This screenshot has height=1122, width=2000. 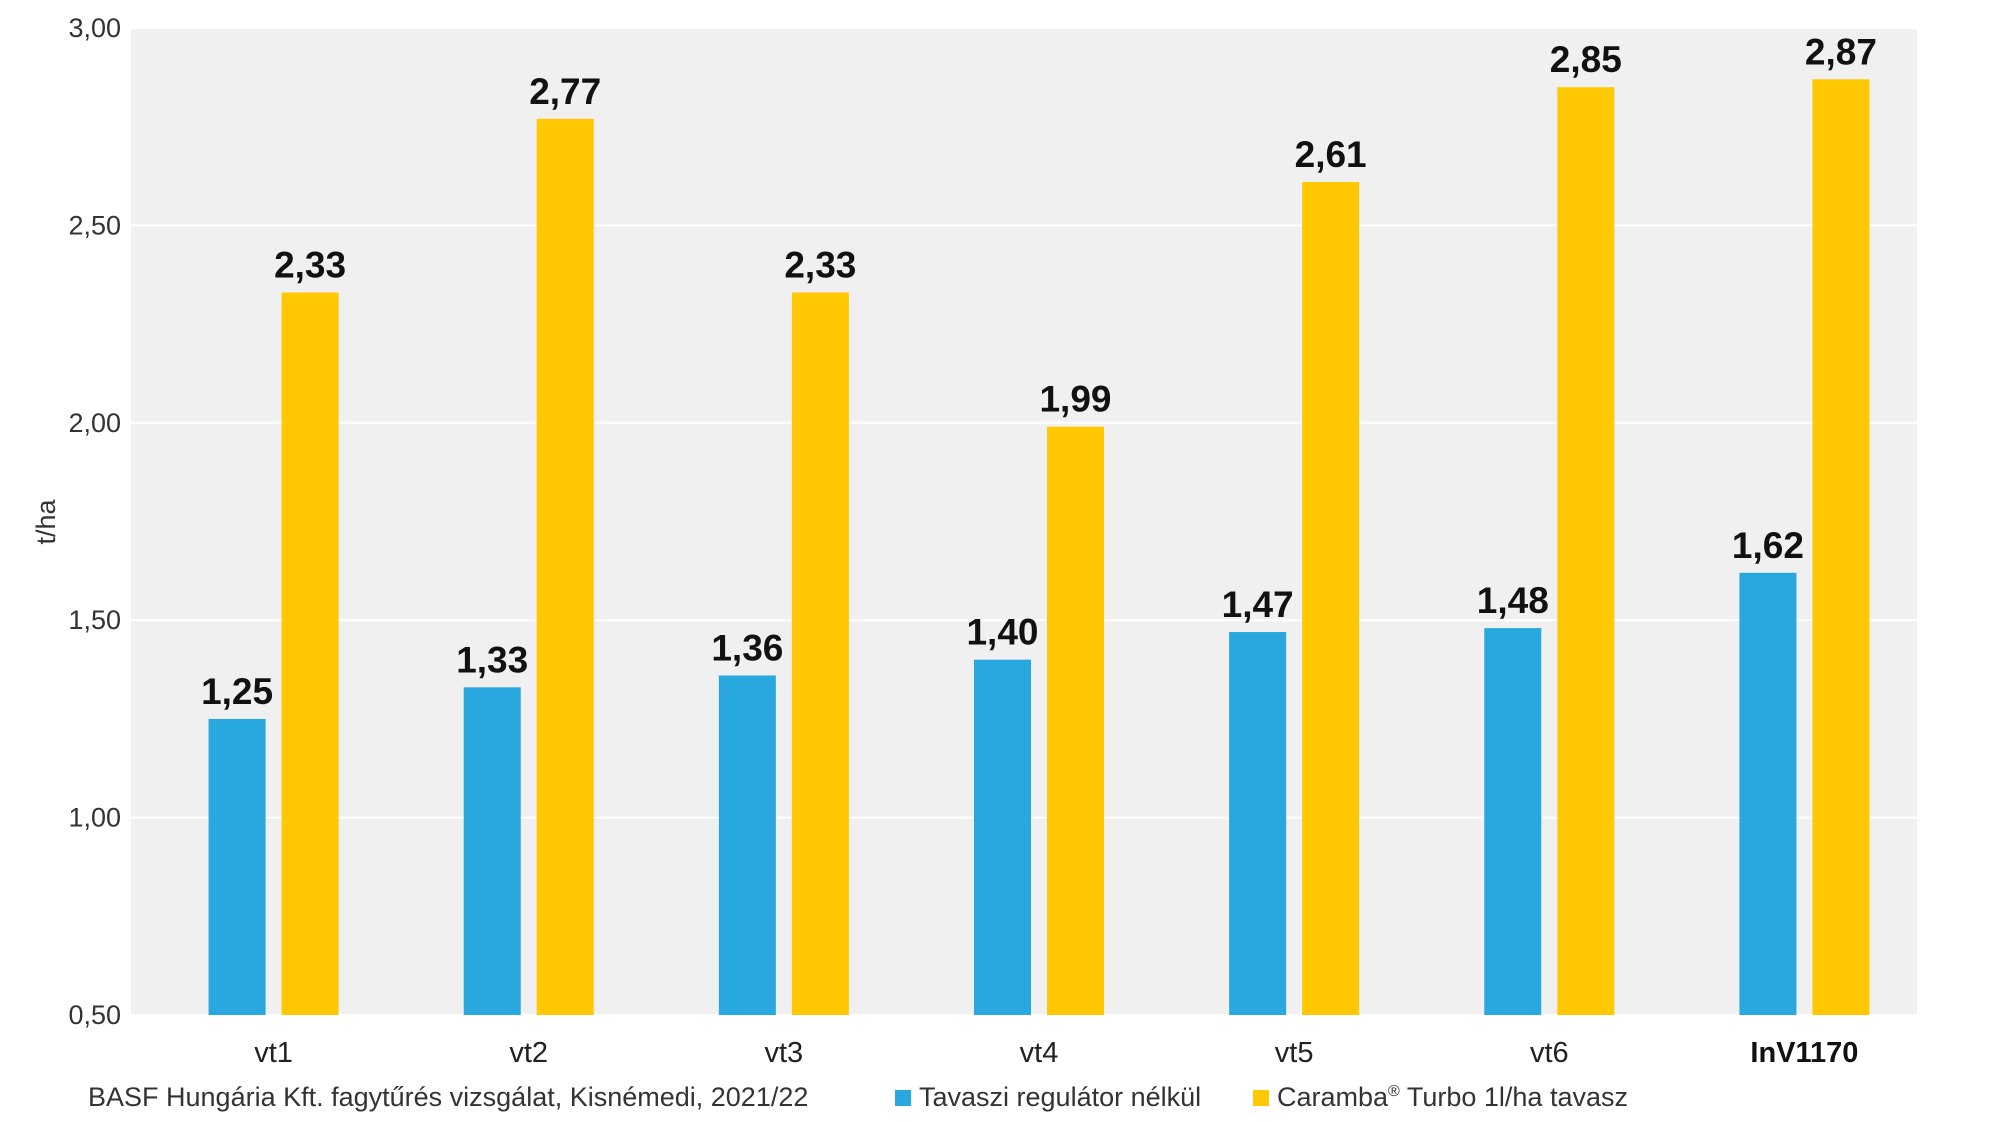 I want to click on legend-label-tavaszi: Tavaszi regulátor nélkül, so click(x=1060, y=1097).